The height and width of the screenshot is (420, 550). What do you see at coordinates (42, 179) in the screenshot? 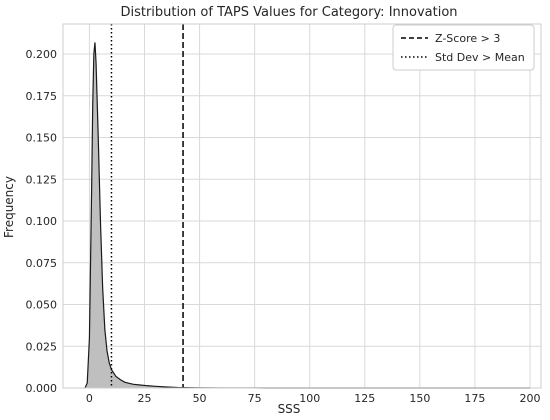
I see `y-tick-label: 0.125` at bounding box center [42, 179].